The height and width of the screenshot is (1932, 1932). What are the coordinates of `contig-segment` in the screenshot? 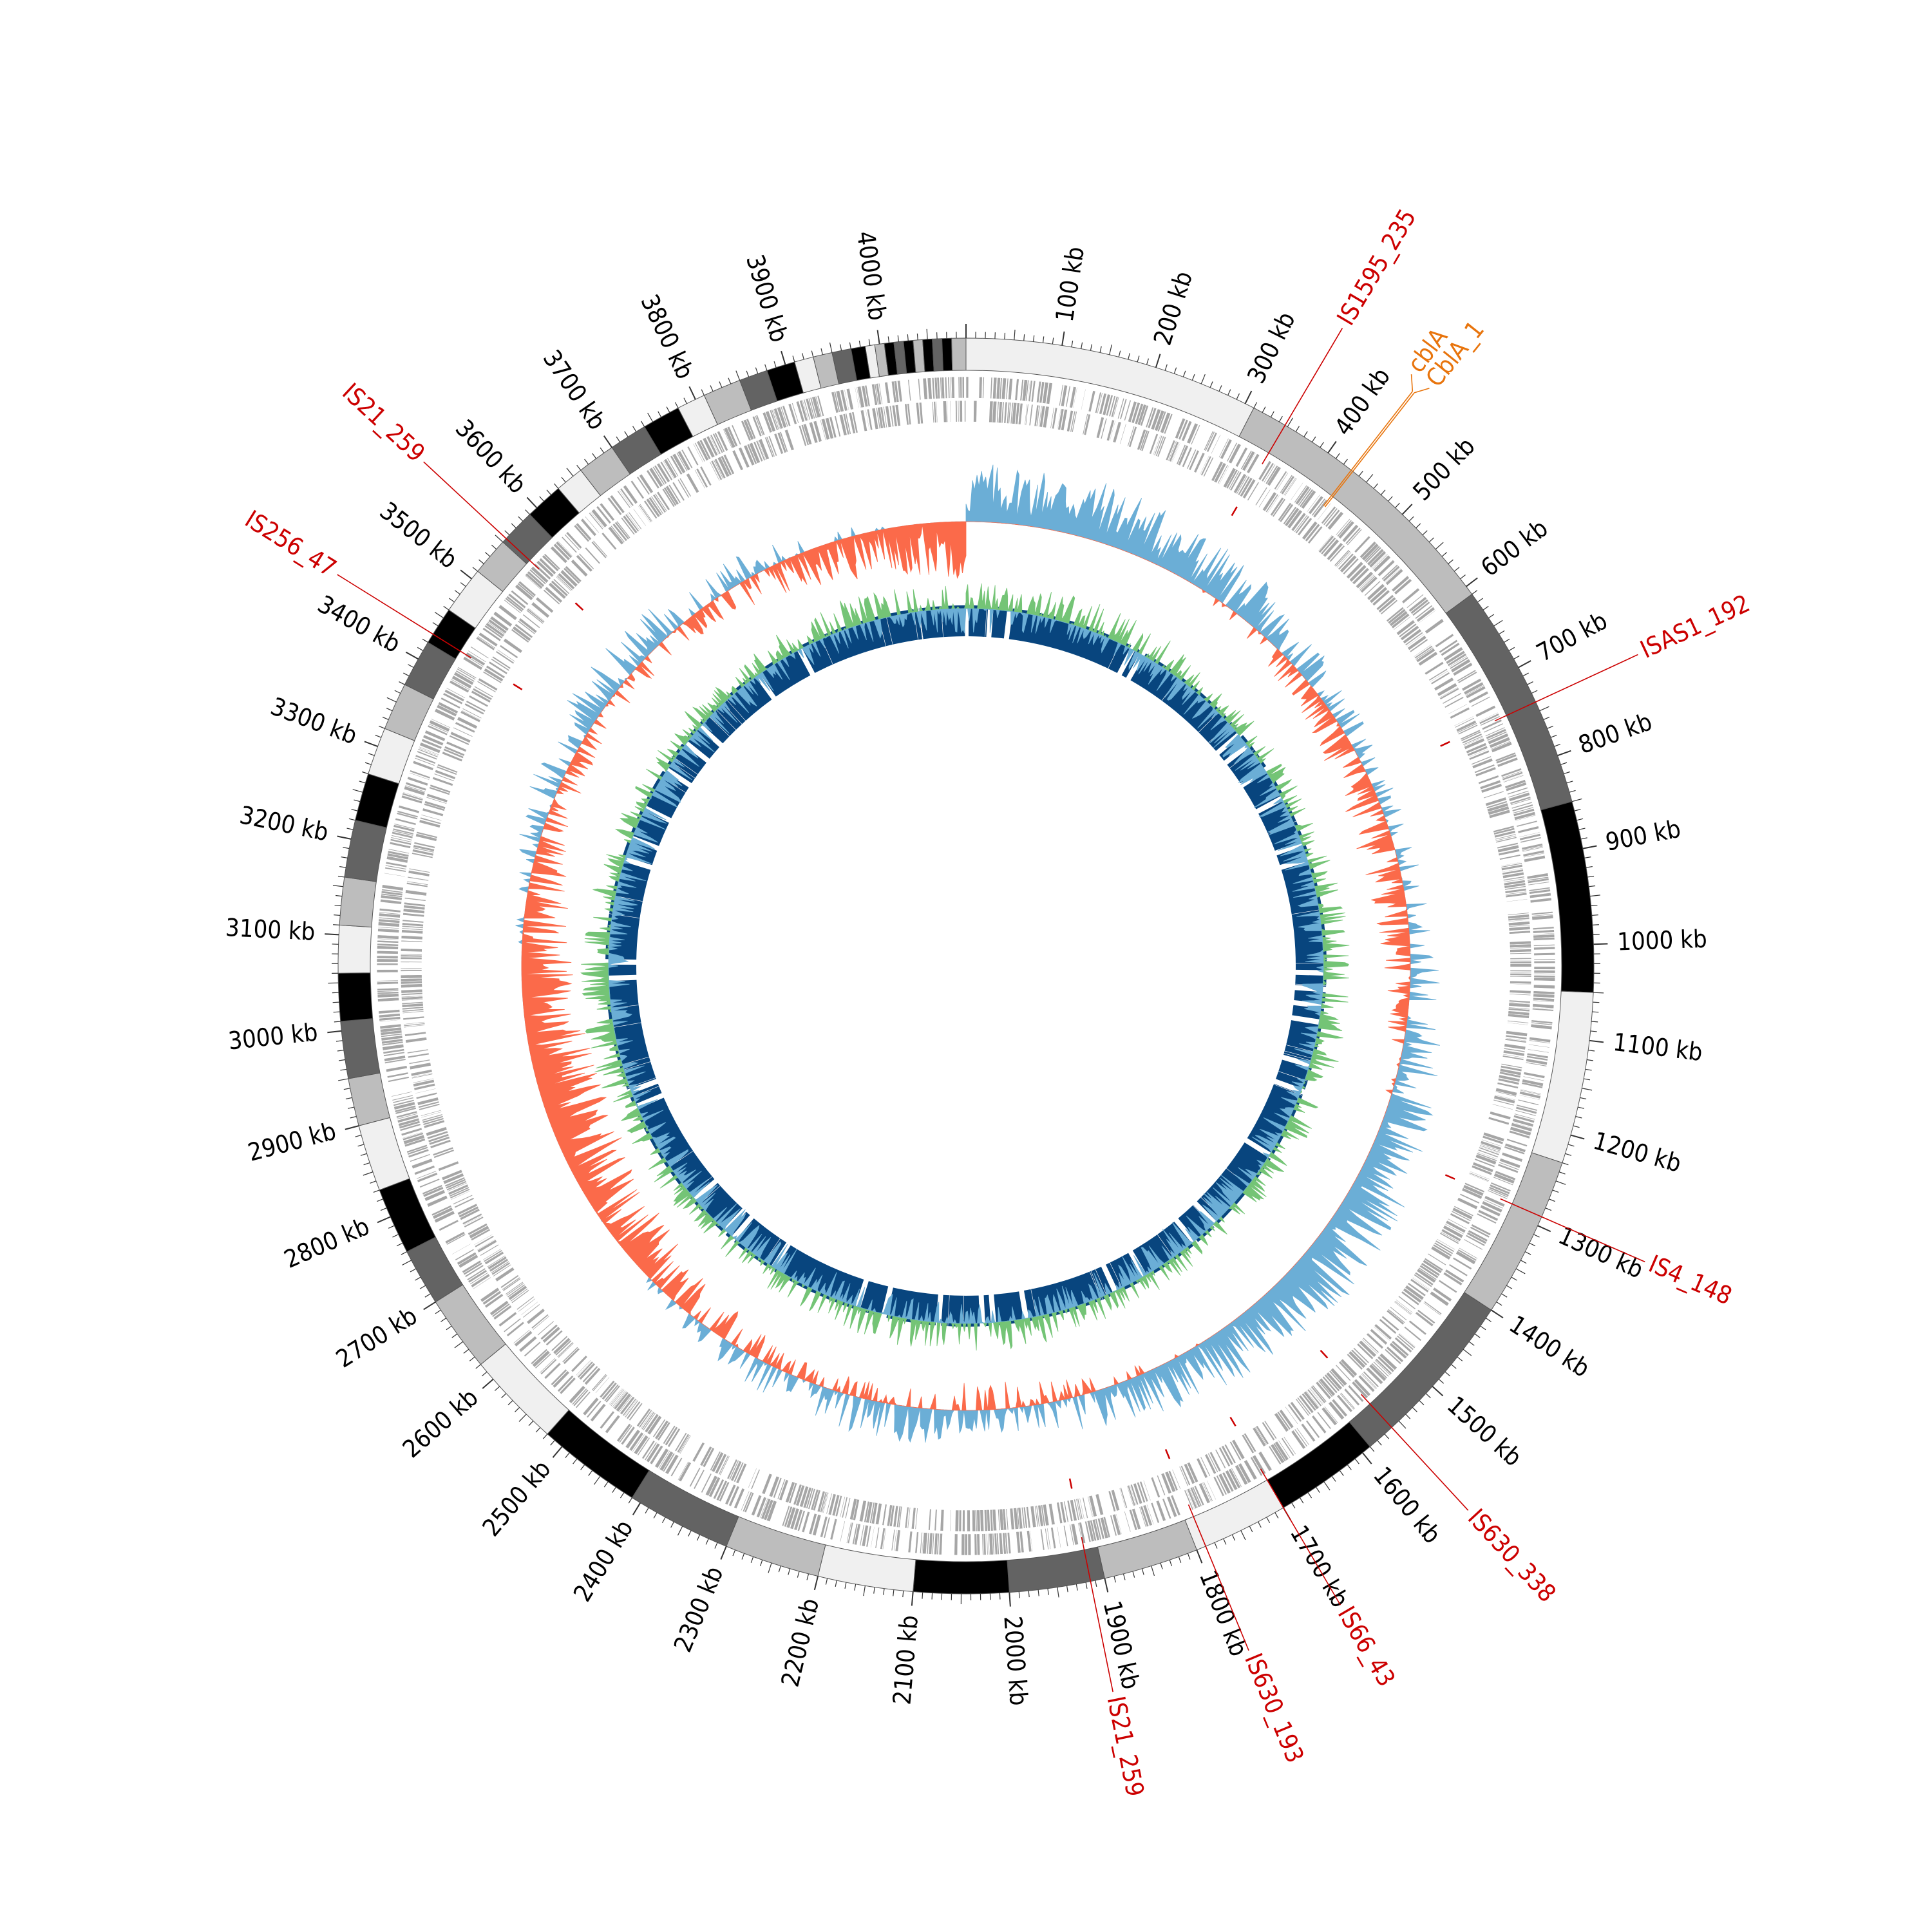 It's located at (598, 1454).